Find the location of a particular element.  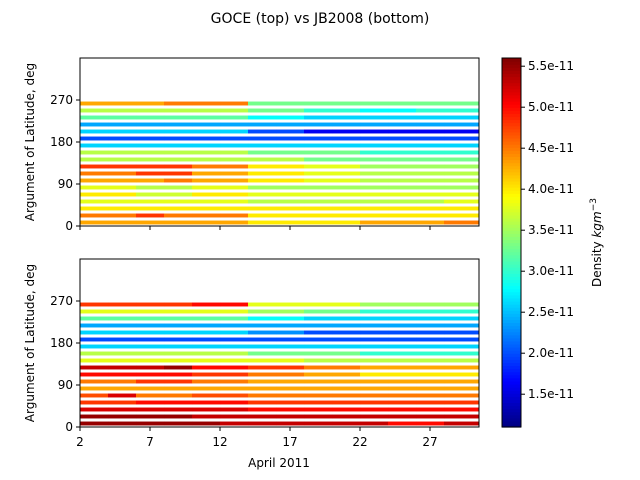

colorbar-tick-label: 5.0e-11 is located at coordinates (551, 107).